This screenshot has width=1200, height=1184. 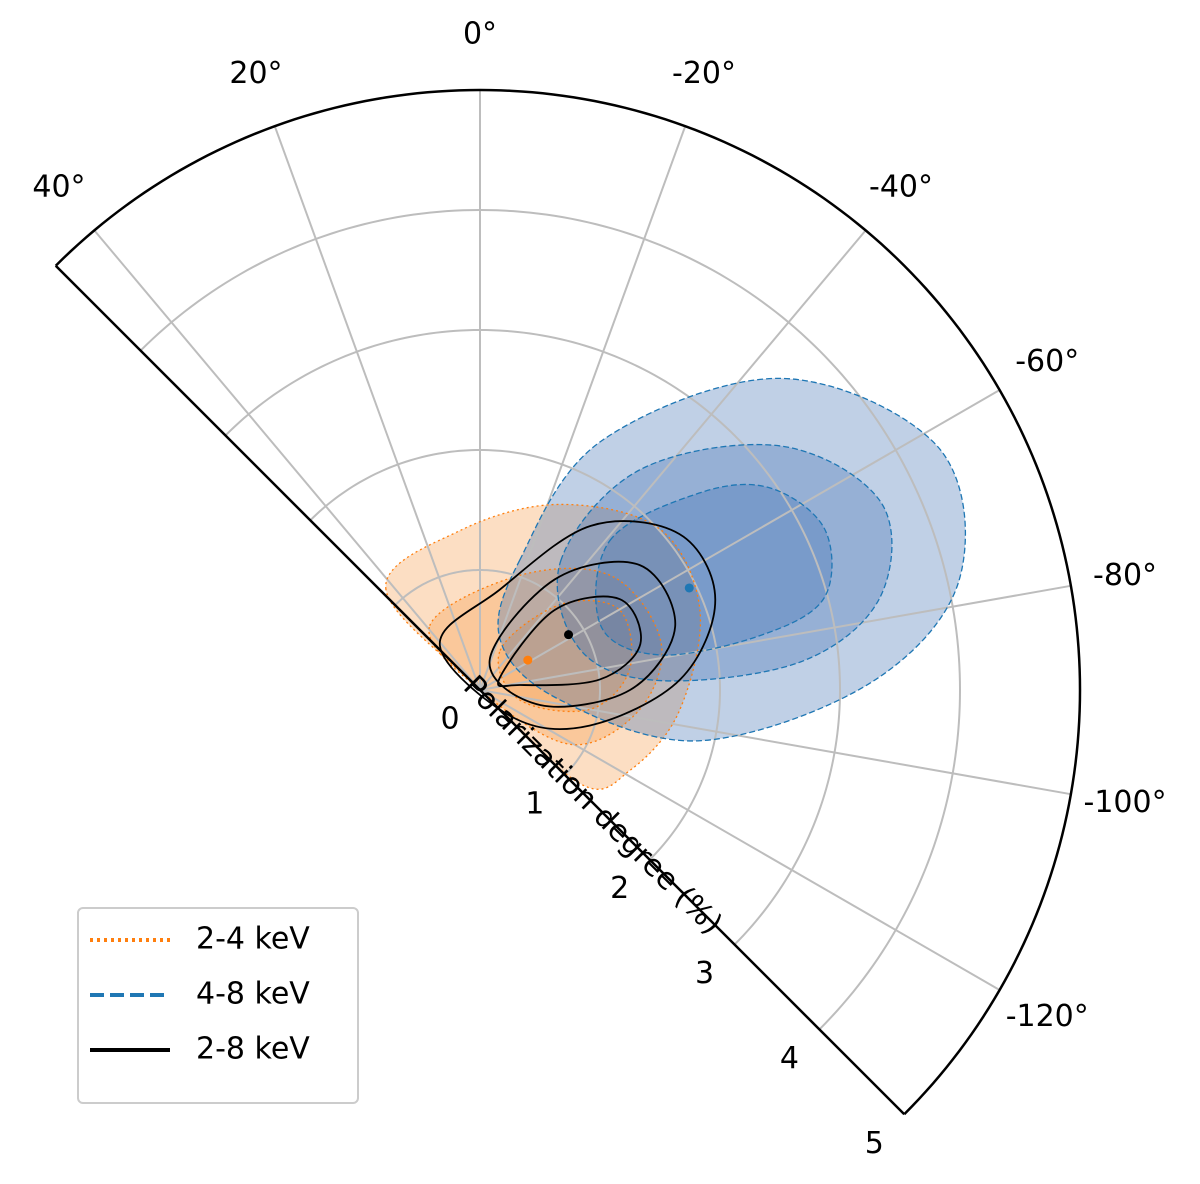 I want to click on theta-tick-label: -120°, so click(x=1047, y=1016).